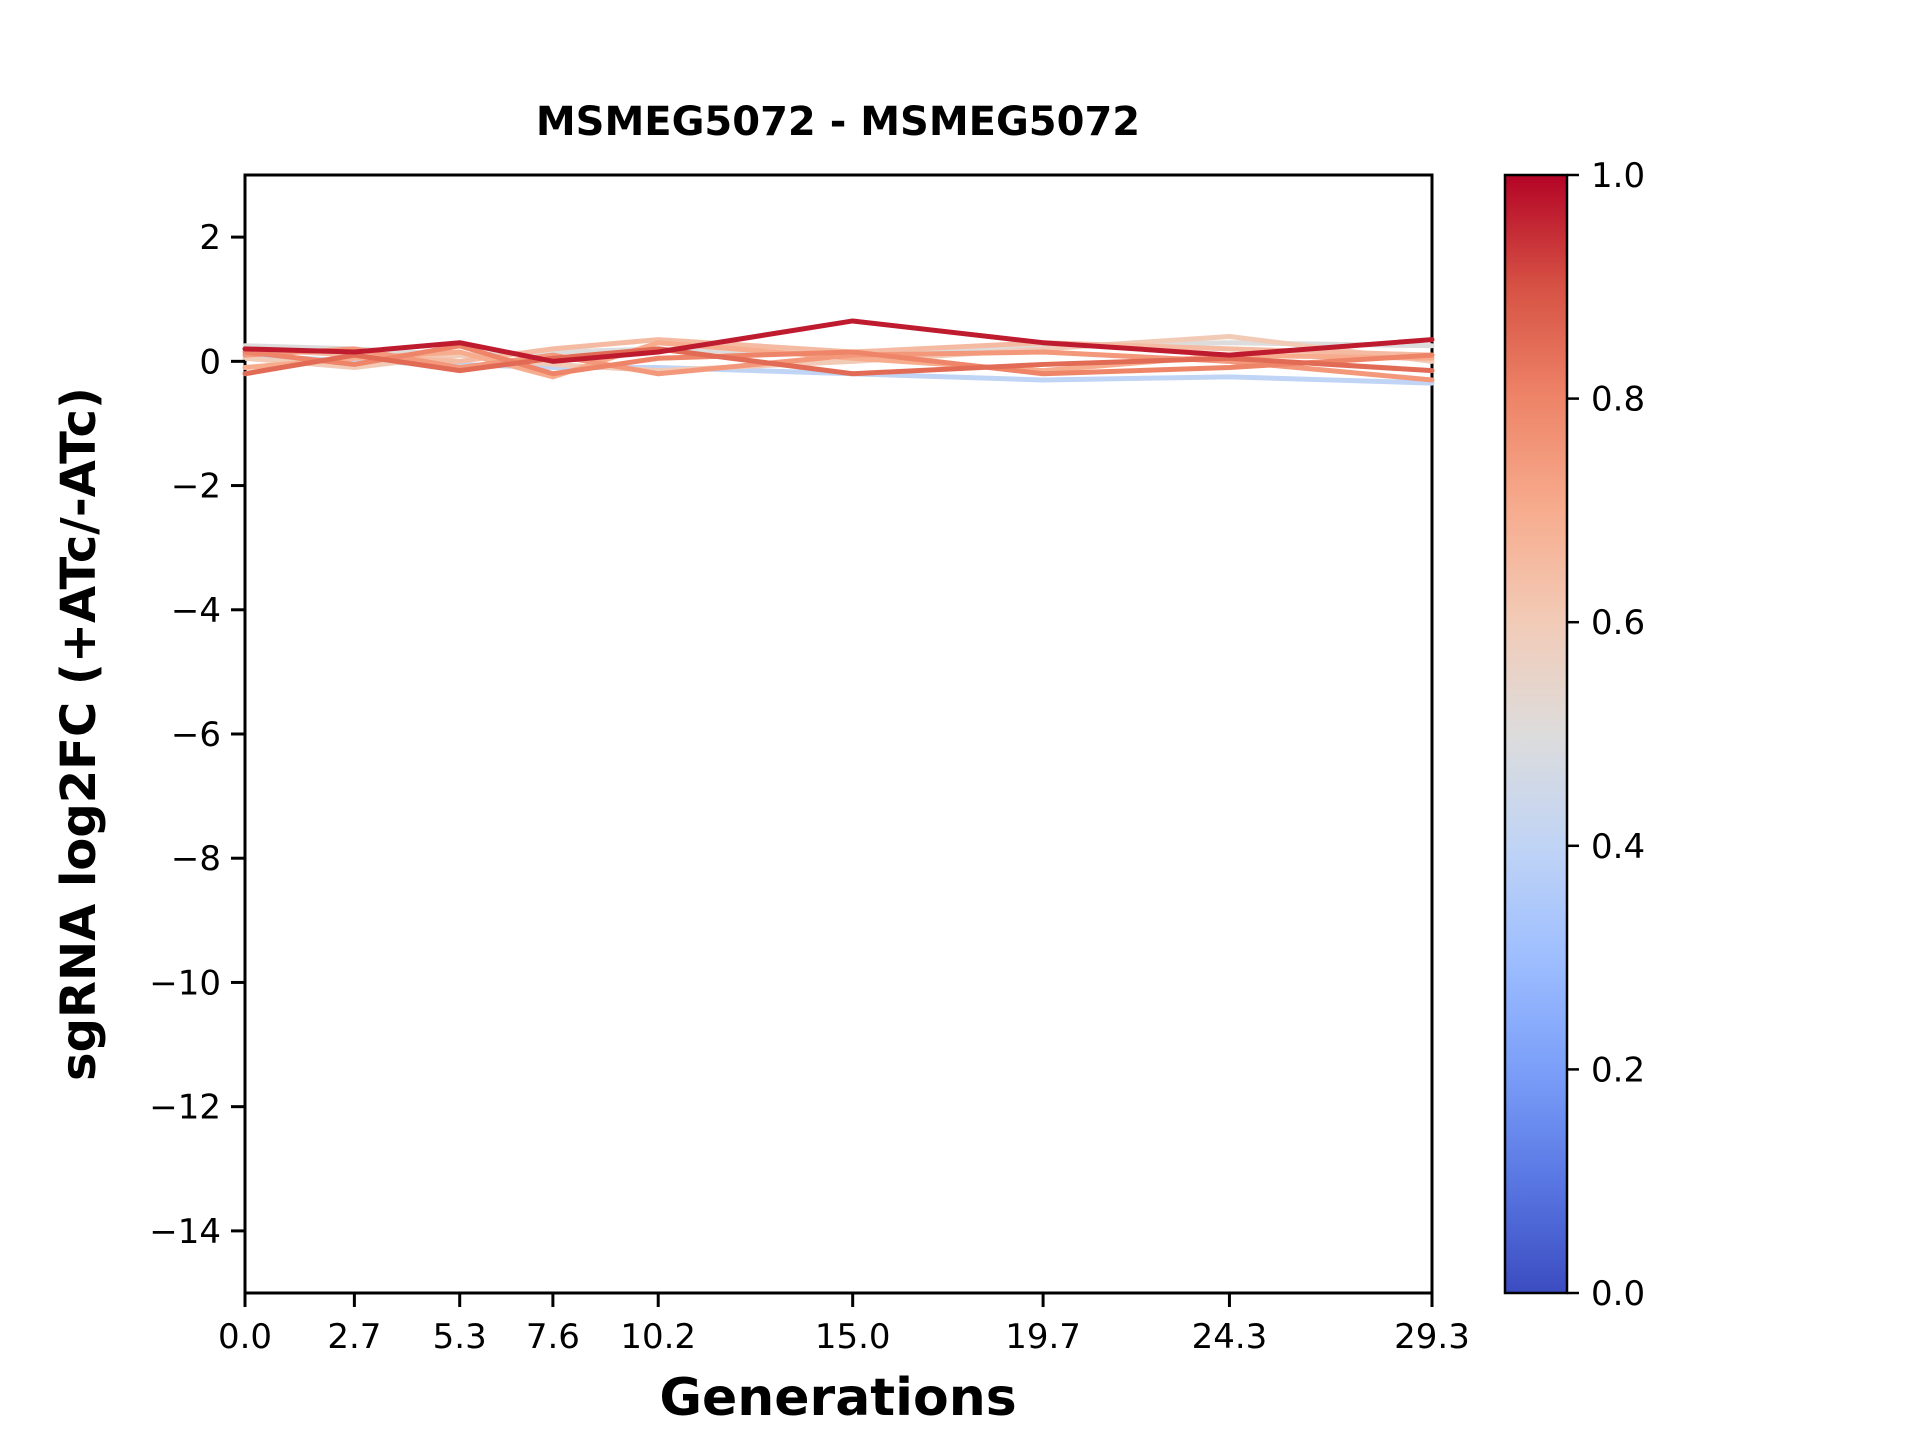 The image size is (1920, 1440). What do you see at coordinates (210, 362) in the screenshot?
I see `y-tick-label: 0` at bounding box center [210, 362].